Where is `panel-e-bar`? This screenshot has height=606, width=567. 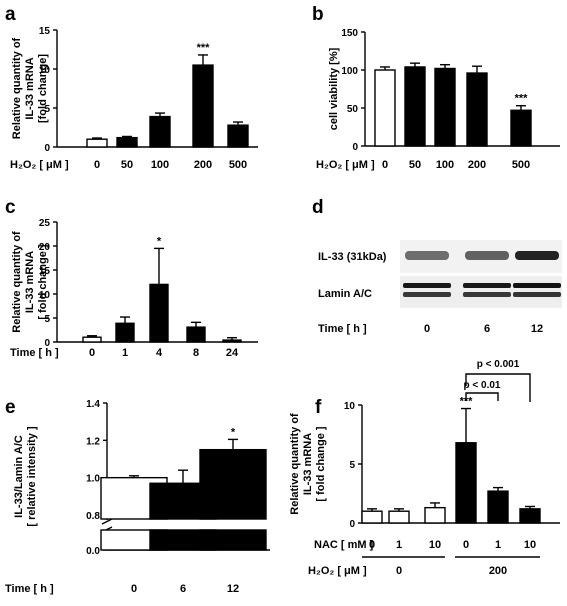
panel-e-bar is located at coordinates (233, 484).